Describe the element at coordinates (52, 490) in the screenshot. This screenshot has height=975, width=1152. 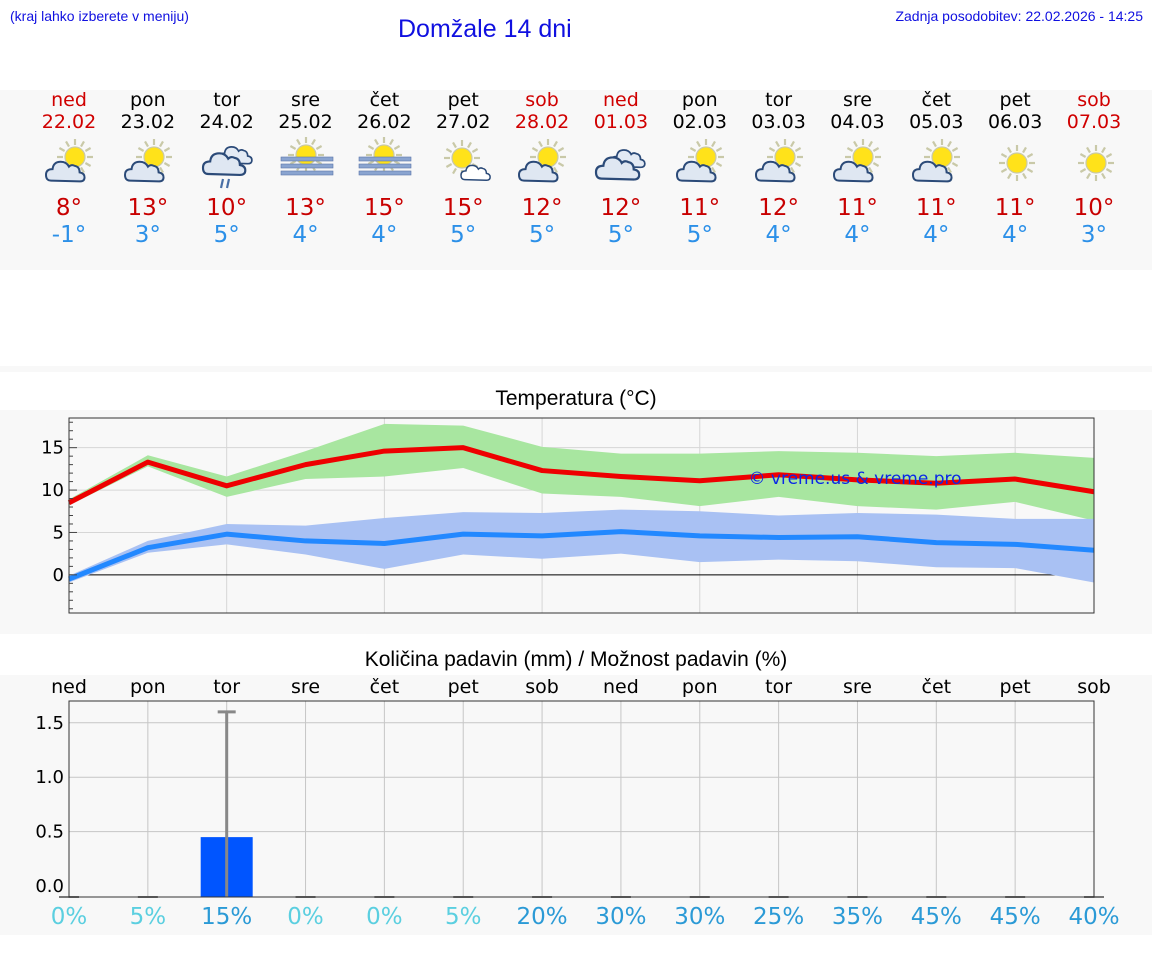
I see `temp-tick-label: 10` at that location.